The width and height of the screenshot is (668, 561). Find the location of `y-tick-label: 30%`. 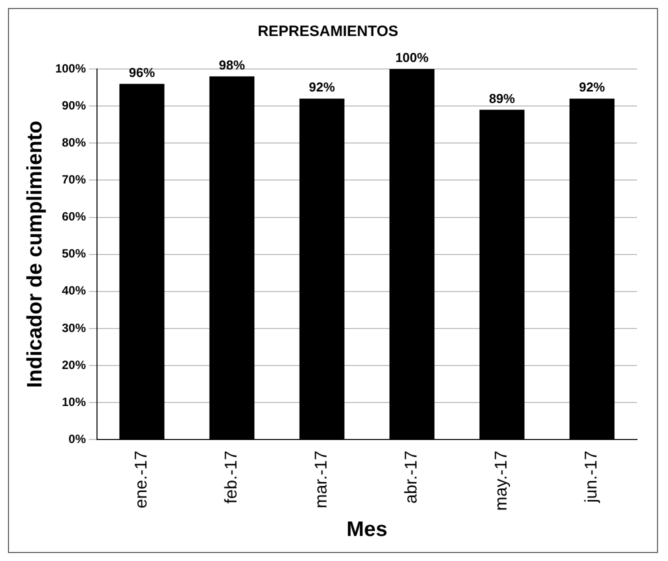

y-tick-label: 30% is located at coordinates (74, 327).